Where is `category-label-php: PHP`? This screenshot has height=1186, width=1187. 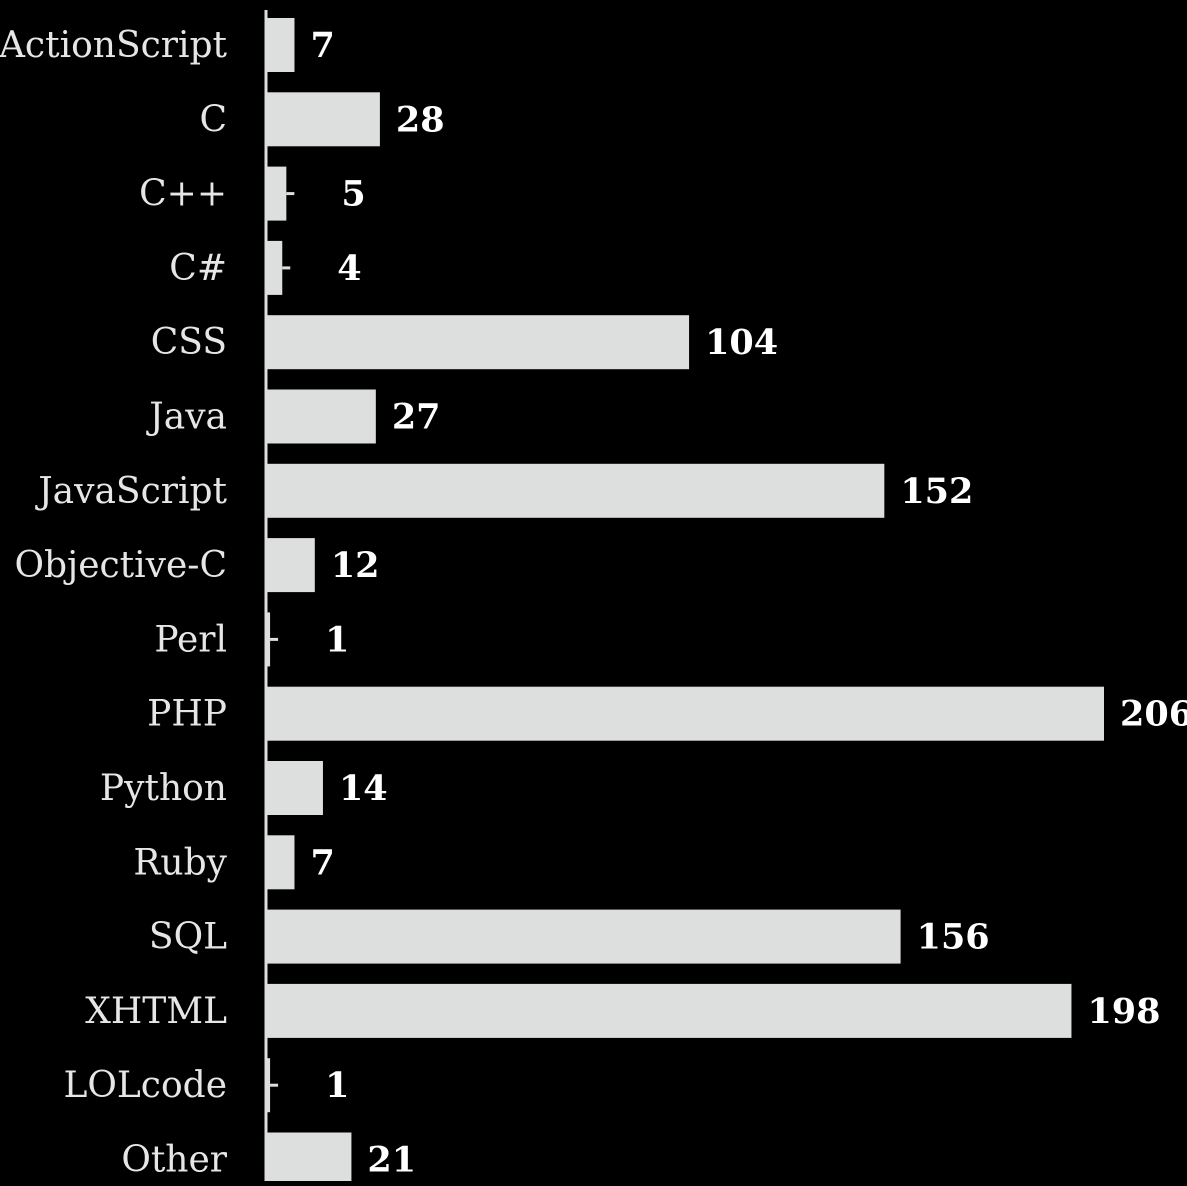 category-label-php: PHP is located at coordinates (187, 714).